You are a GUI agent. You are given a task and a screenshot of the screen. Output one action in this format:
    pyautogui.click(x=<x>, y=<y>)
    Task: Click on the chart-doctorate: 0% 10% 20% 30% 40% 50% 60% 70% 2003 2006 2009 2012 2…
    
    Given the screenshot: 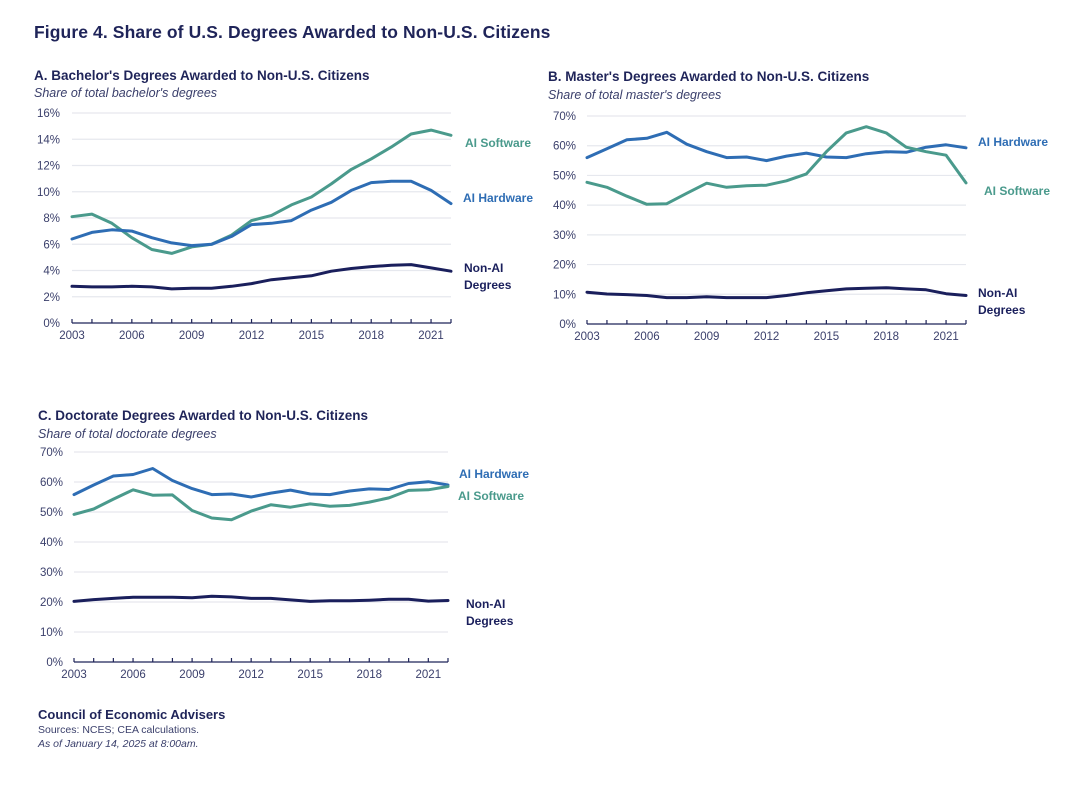 What is the action you would take?
    pyautogui.click(x=284, y=564)
    